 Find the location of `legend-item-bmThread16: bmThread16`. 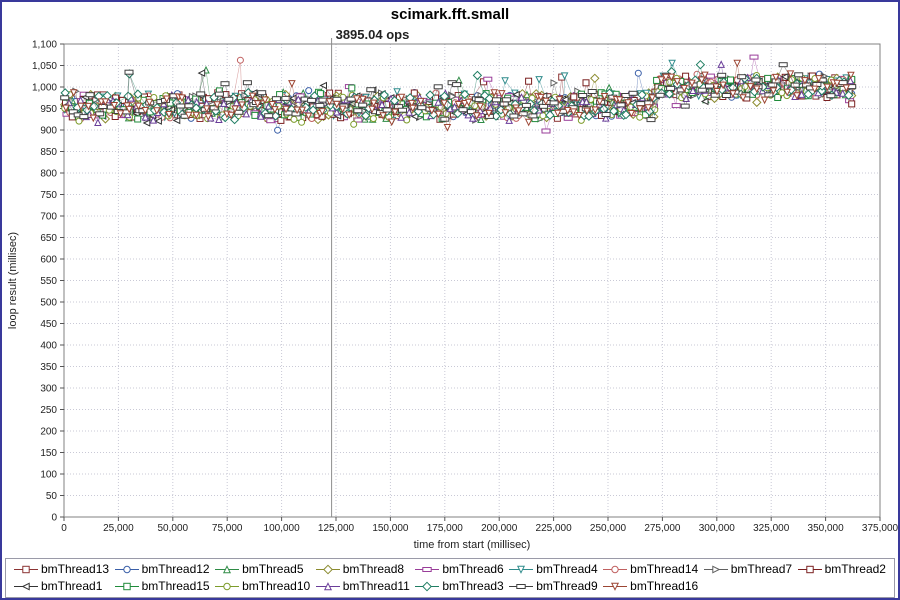

legend-item-bmThread16: bmThread16 is located at coordinates (650, 586).